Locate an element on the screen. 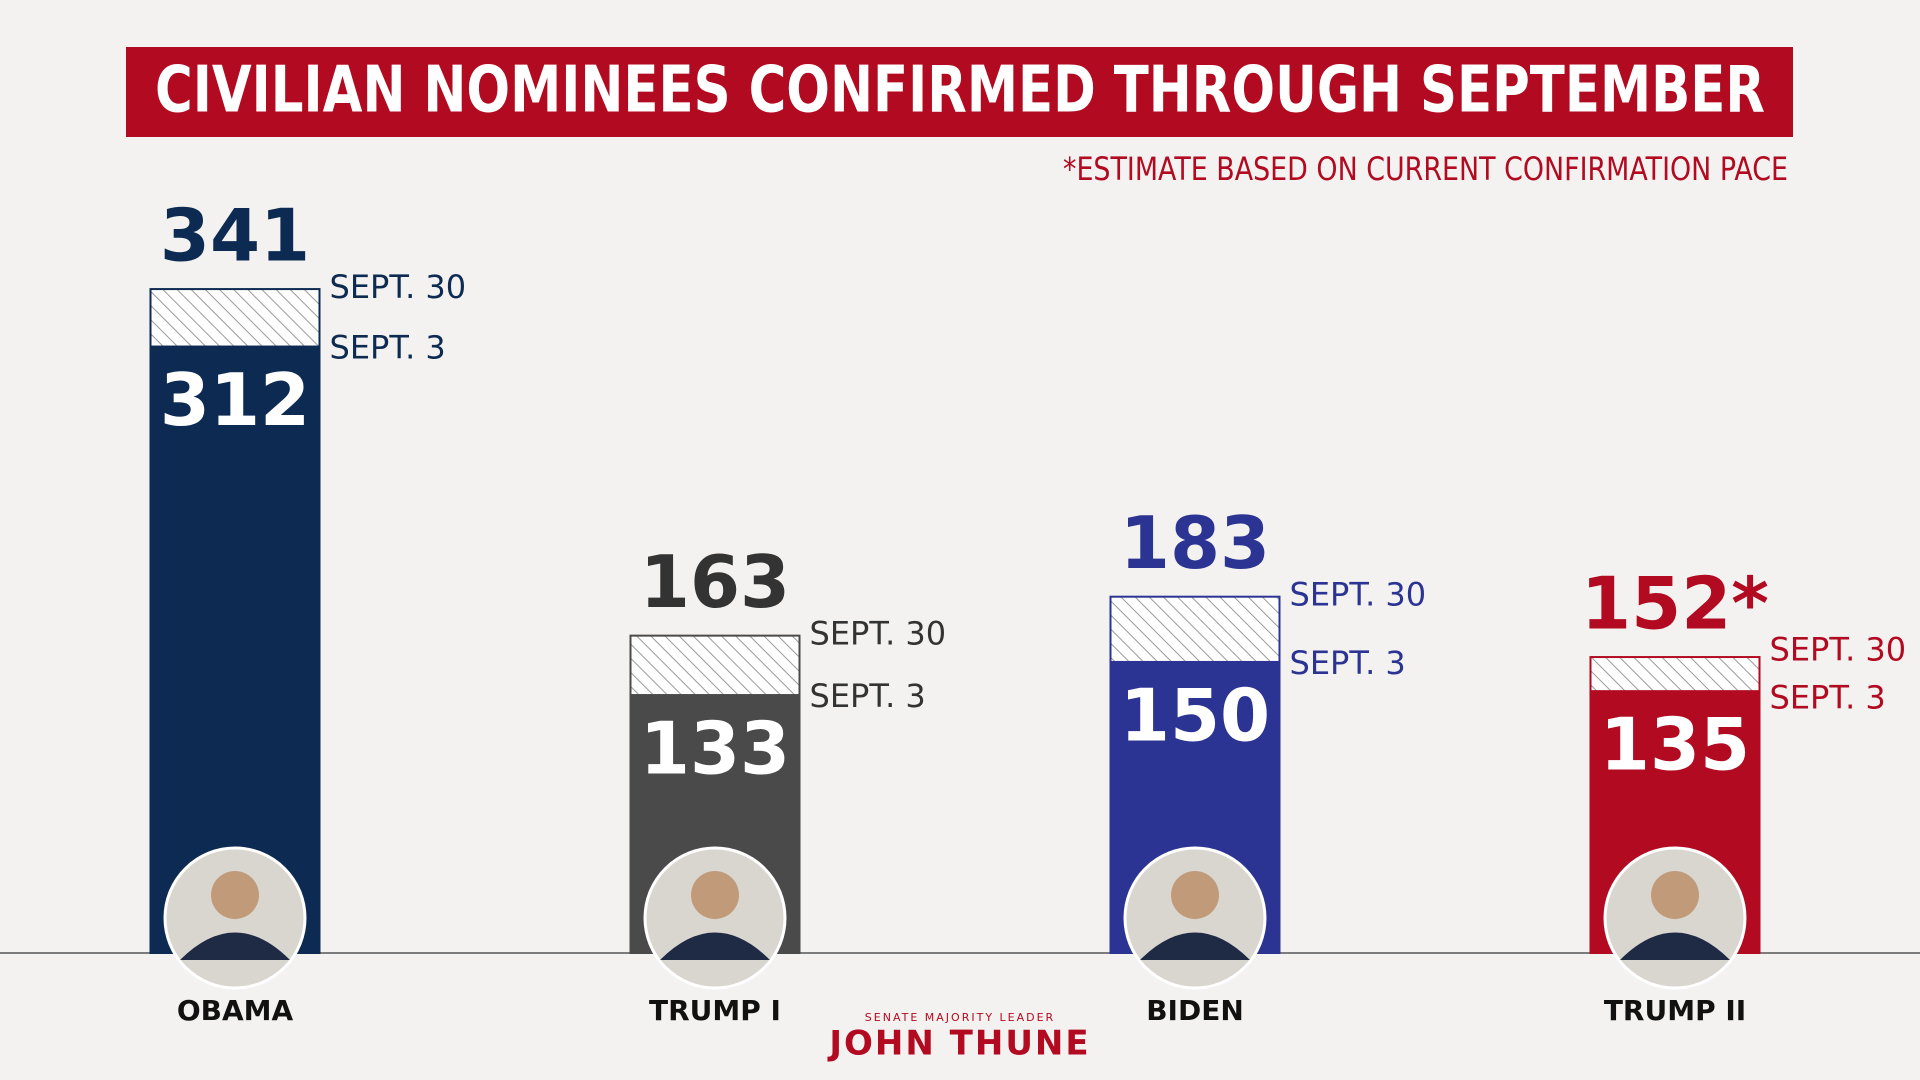  value-label: 133 is located at coordinates (715, 749).